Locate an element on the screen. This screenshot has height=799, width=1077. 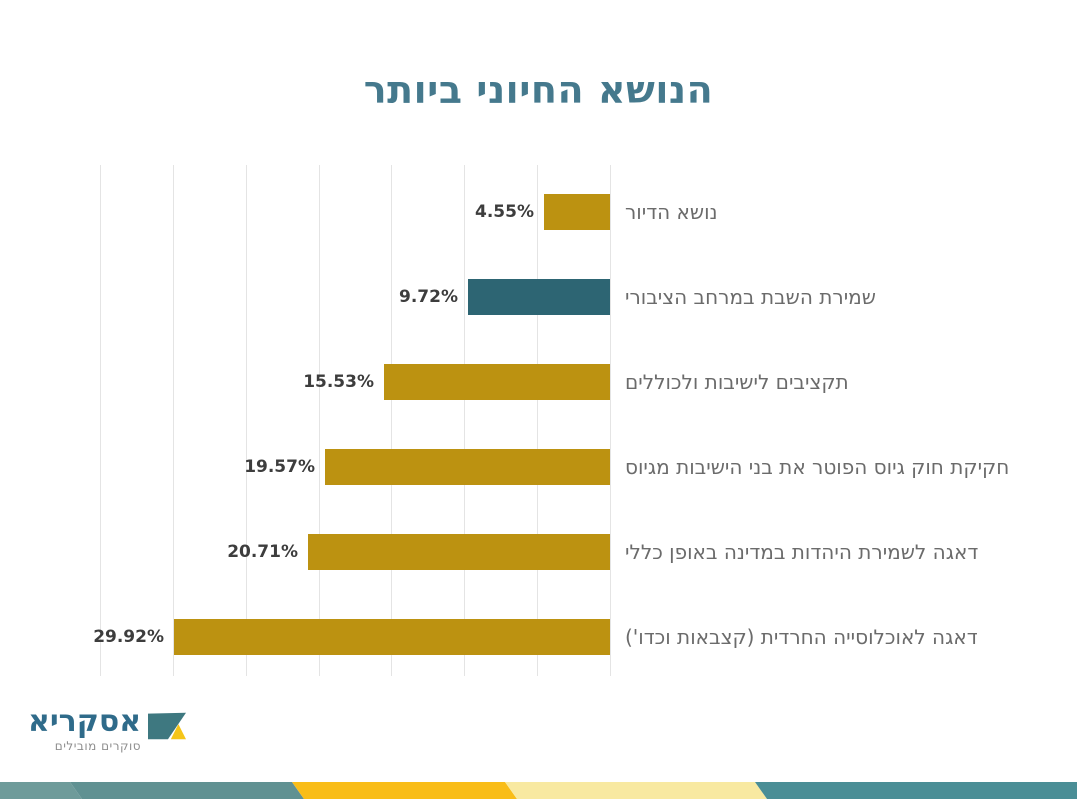
flag-icon is located at coordinates (167, 726).